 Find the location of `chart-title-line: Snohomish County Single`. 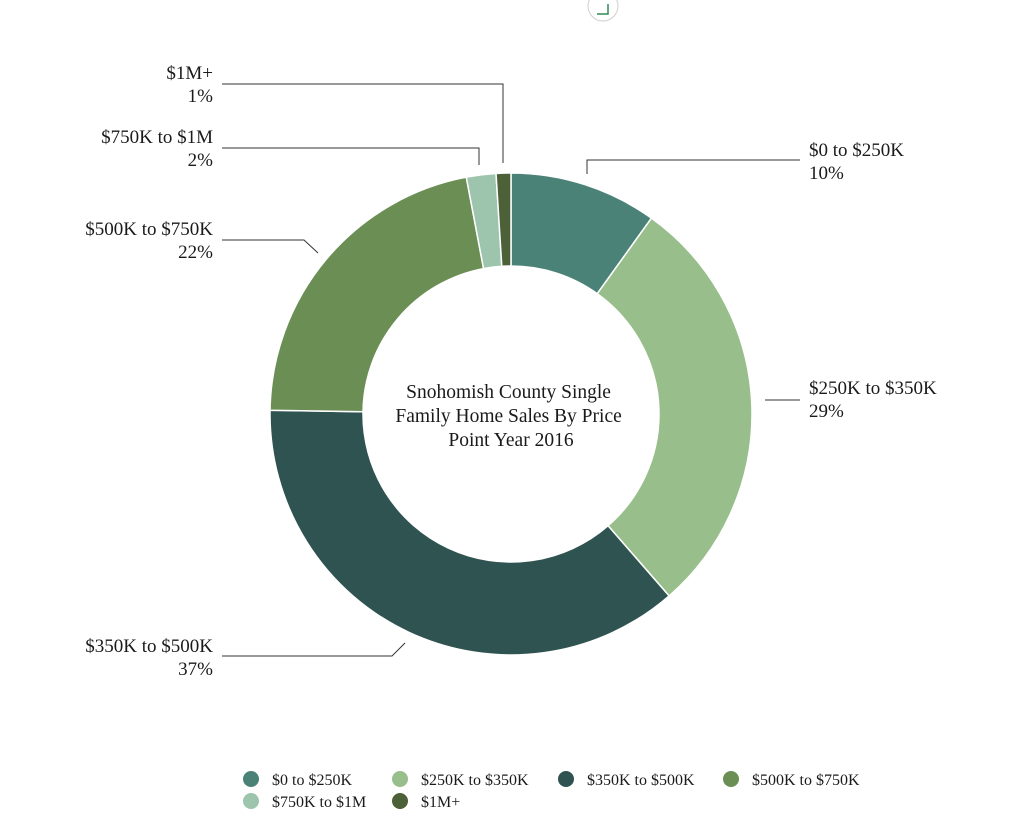

chart-title-line: Snohomish County Single is located at coordinates (508, 392).